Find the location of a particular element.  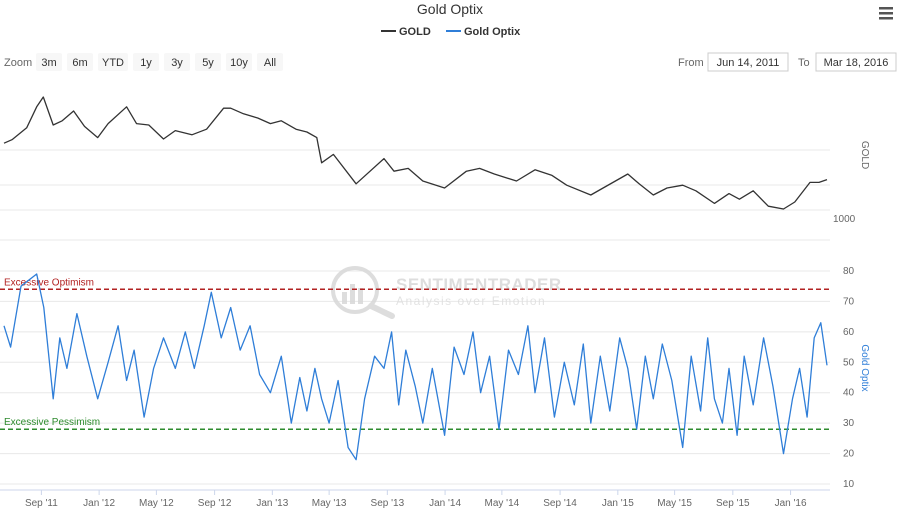

legend: GOLD Gold Optix is located at coordinates (451, 32).